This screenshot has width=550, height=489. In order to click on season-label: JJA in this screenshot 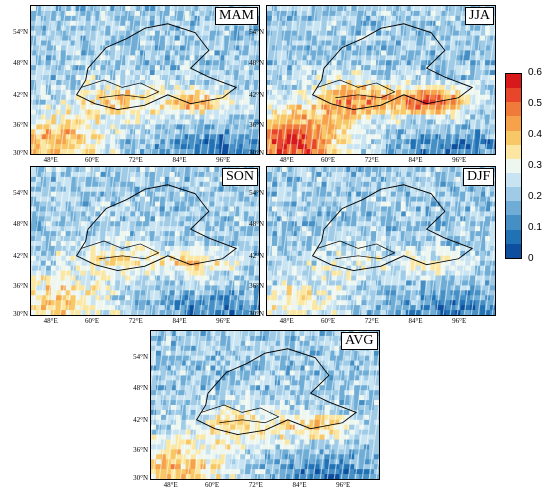, I will do `click(480, 16)`.